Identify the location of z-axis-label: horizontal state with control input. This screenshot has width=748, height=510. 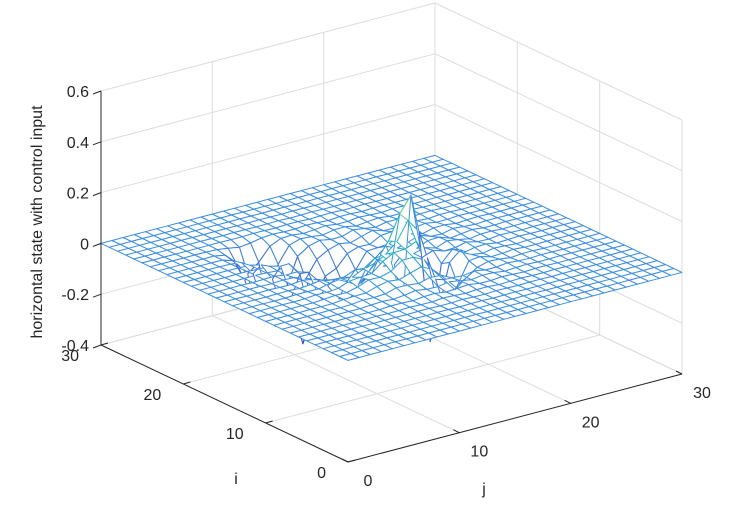
(37, 222).